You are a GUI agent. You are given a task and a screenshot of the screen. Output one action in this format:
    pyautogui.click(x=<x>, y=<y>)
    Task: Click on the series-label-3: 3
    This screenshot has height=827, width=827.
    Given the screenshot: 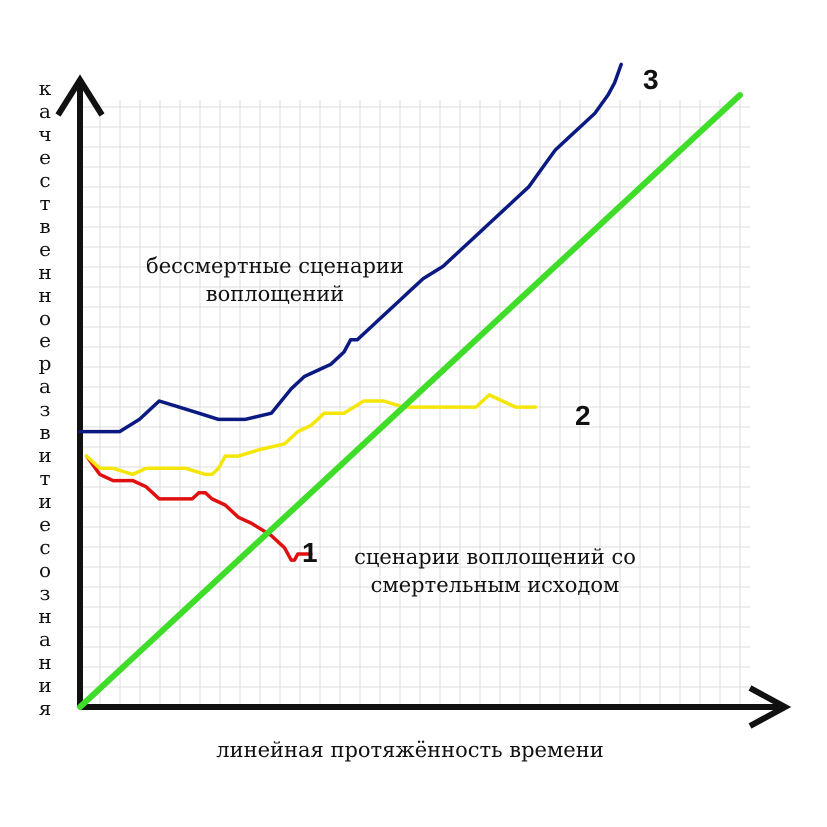 What is the action you would take?
    pyautogui.click(x=651, y=79)
    